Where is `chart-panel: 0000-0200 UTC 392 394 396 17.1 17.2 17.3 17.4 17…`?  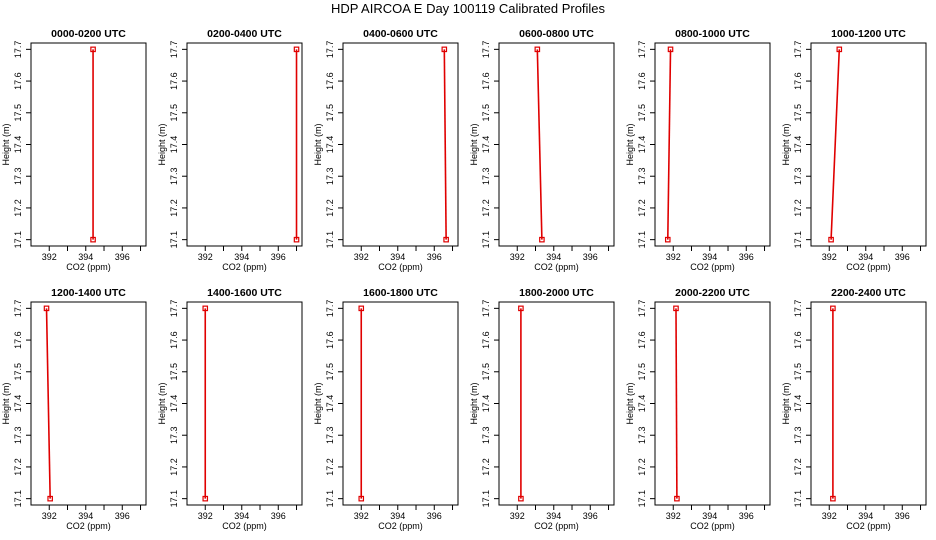
chart-panel: 0000-0200 UTC 392 394 396 17.1 17.2 17.3 17.4 17… is located at coordinates (74, 150).